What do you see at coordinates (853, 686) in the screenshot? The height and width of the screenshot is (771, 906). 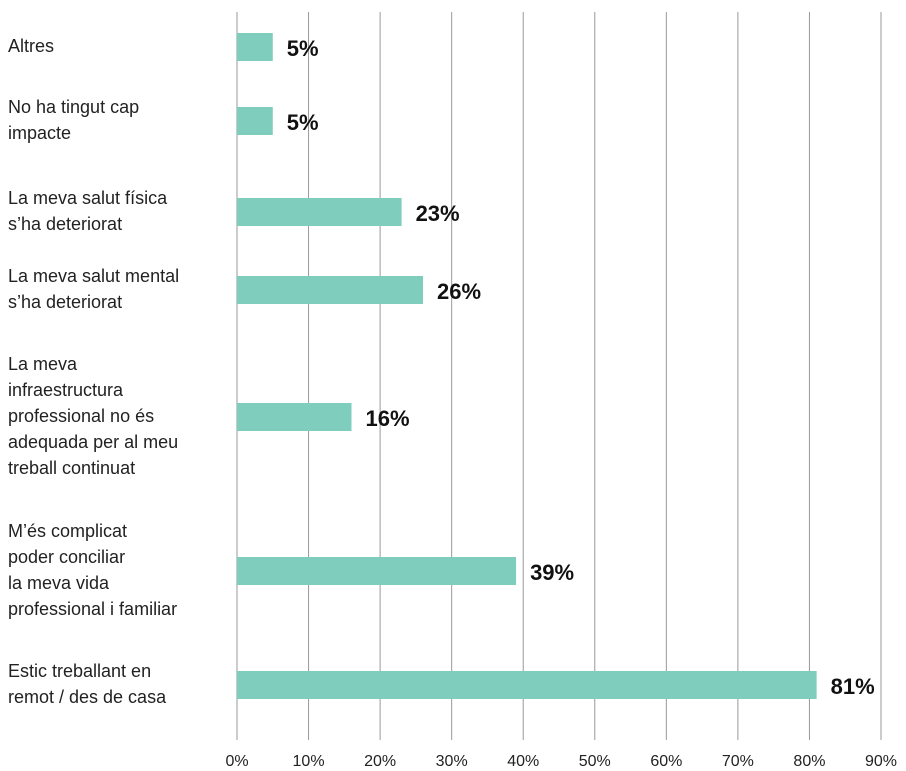 I see `value-label: 81%` at bounding box center [853, 686].